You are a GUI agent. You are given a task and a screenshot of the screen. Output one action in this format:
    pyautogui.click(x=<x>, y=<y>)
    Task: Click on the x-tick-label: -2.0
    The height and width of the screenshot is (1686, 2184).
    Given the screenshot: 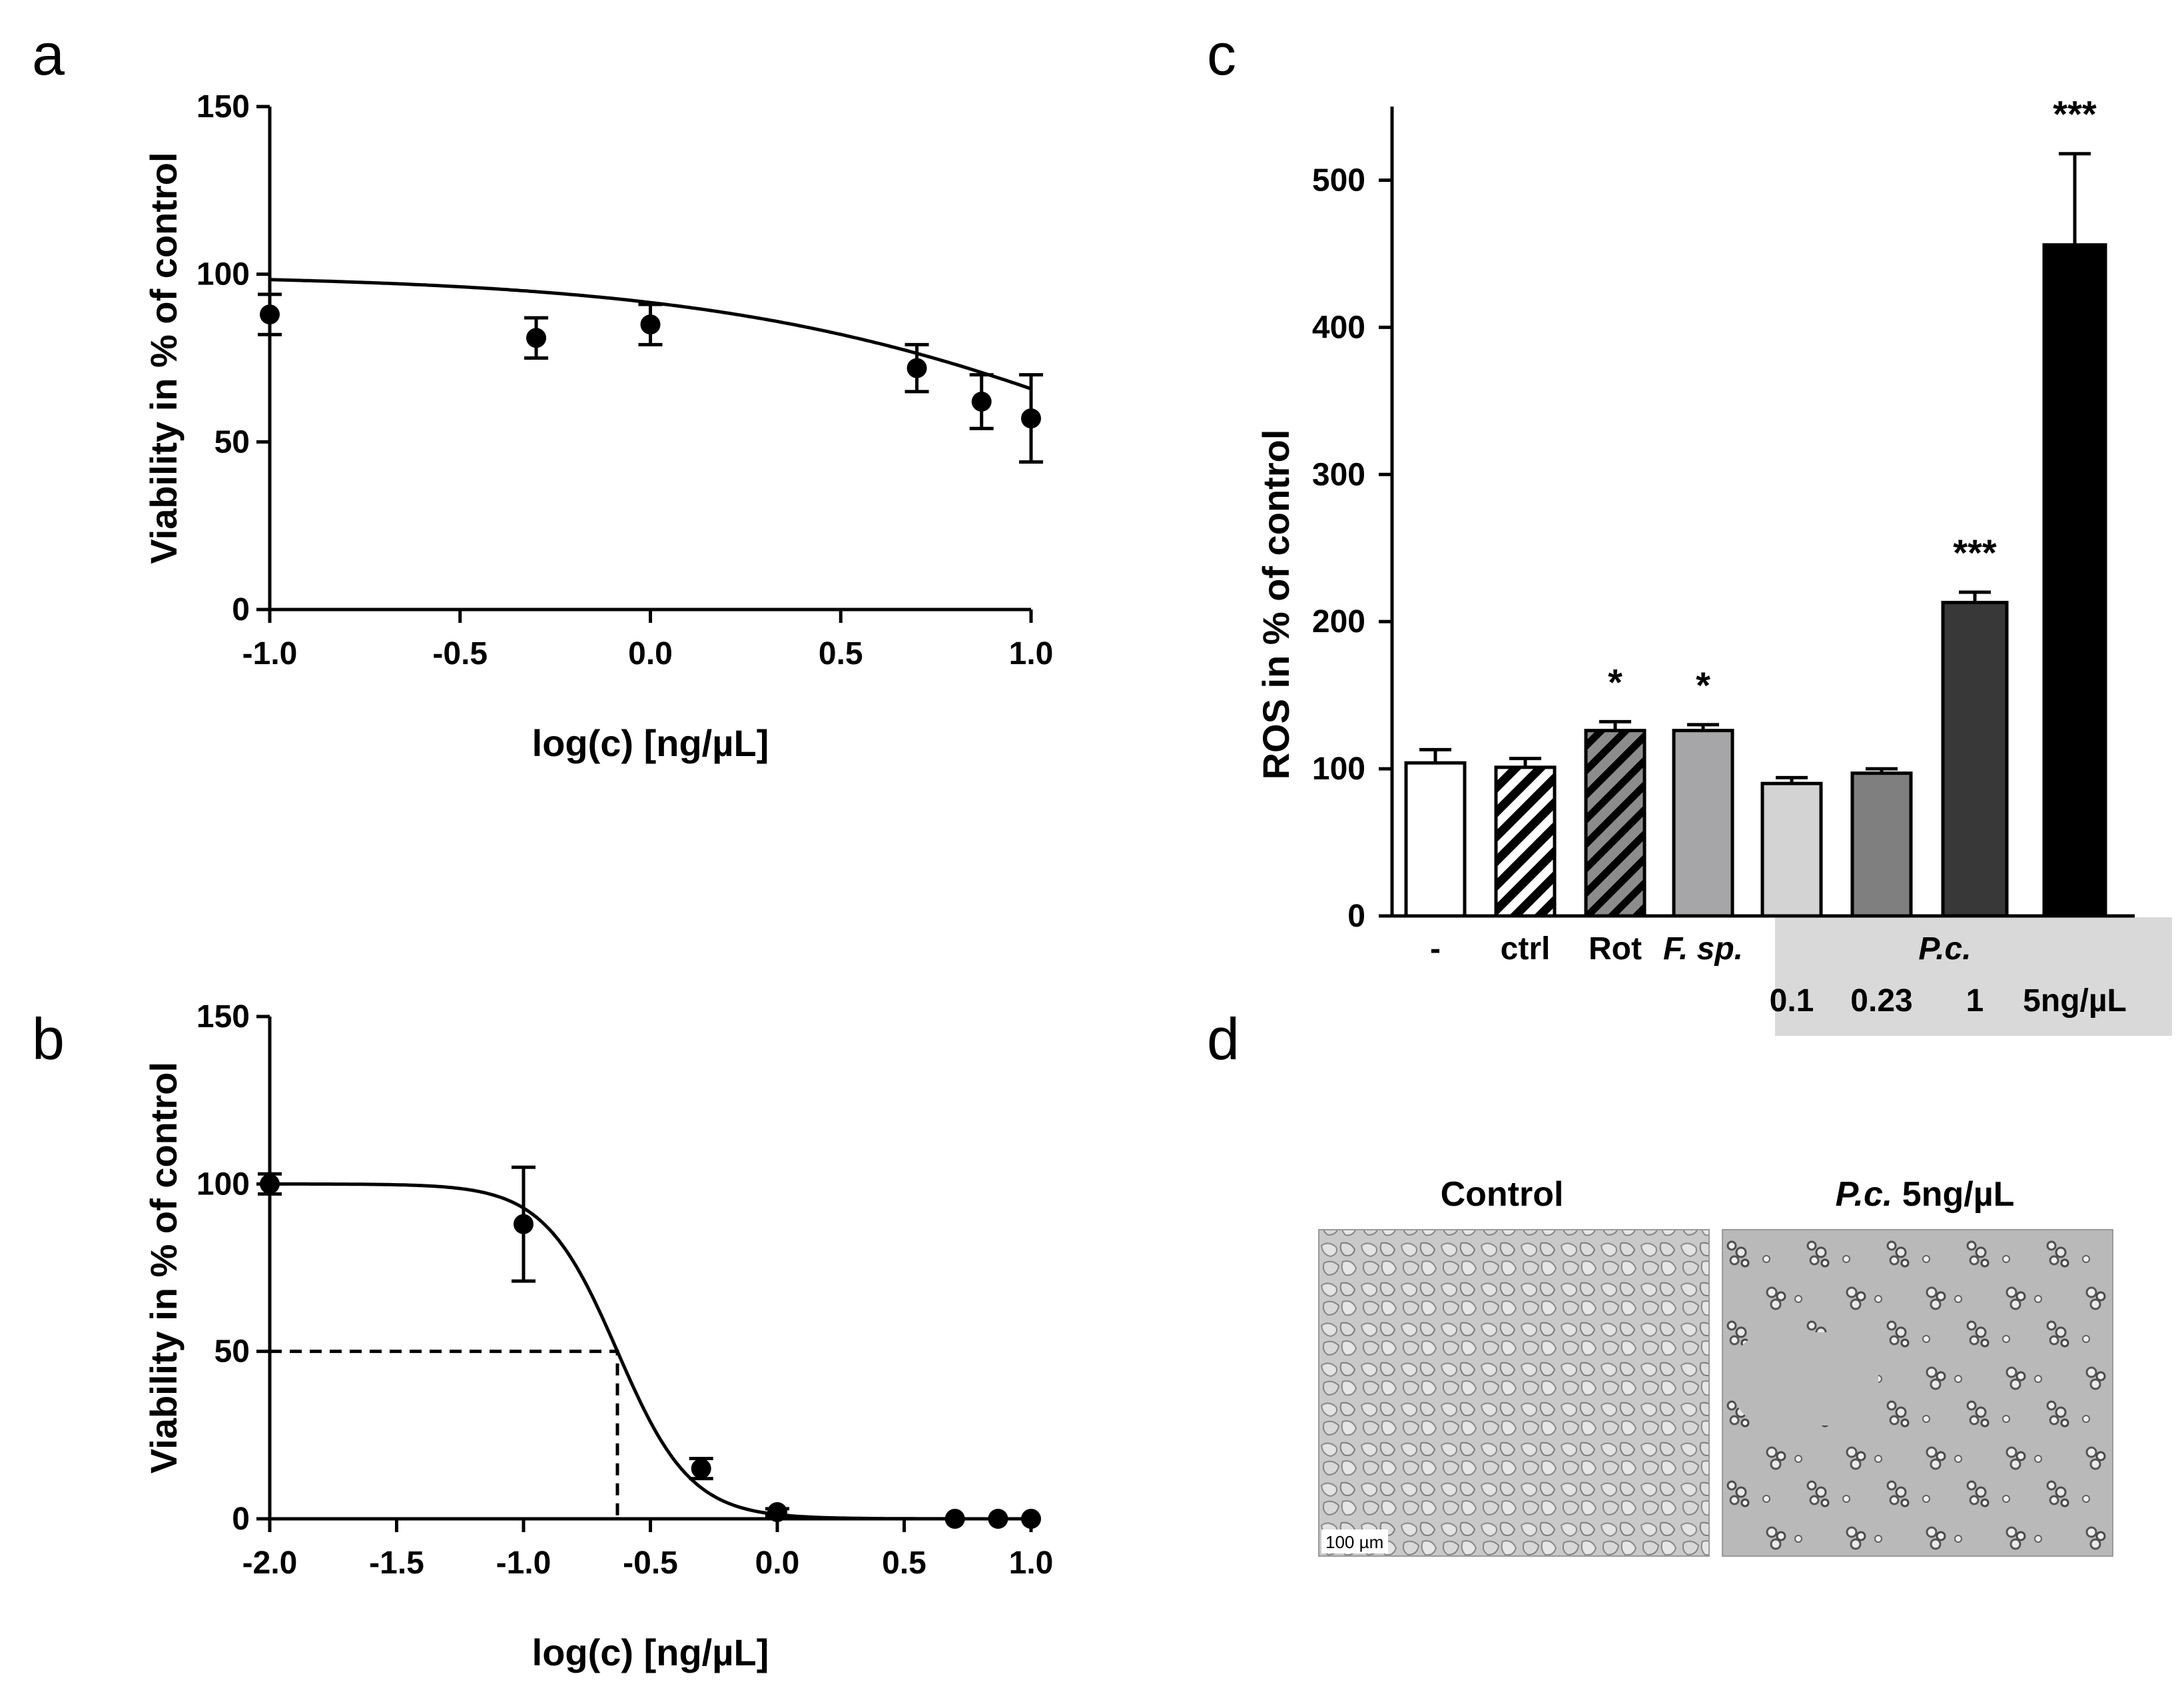 What is the action you would take?
    pyautogui.click(x=270, y=1563)
    